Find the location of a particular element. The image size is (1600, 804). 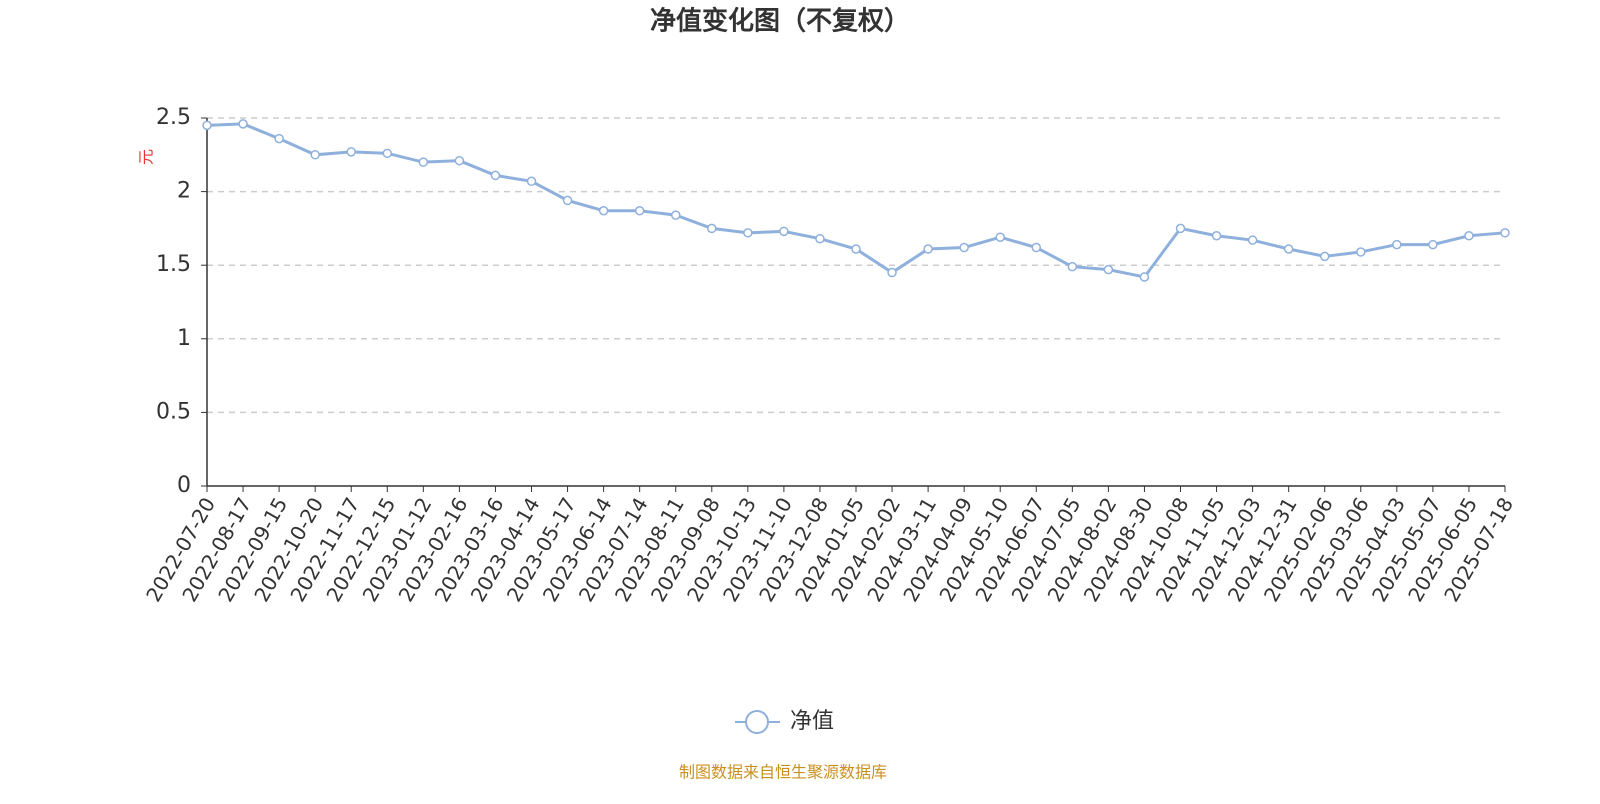

legend-marker is located at coordinates (757, 722).